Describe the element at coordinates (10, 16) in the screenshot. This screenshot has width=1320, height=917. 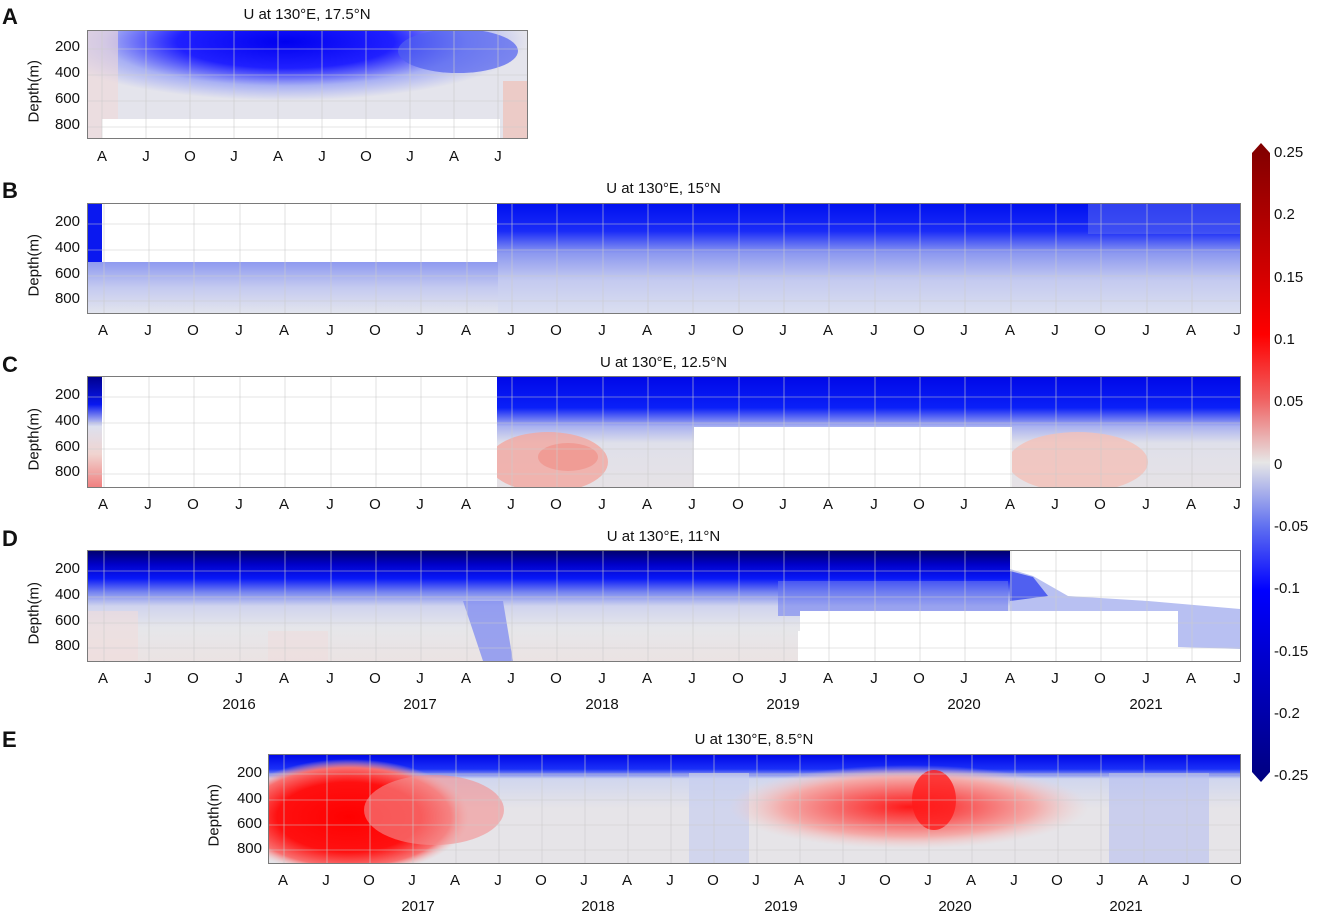
I see `panel-letter-a: A` at that location.